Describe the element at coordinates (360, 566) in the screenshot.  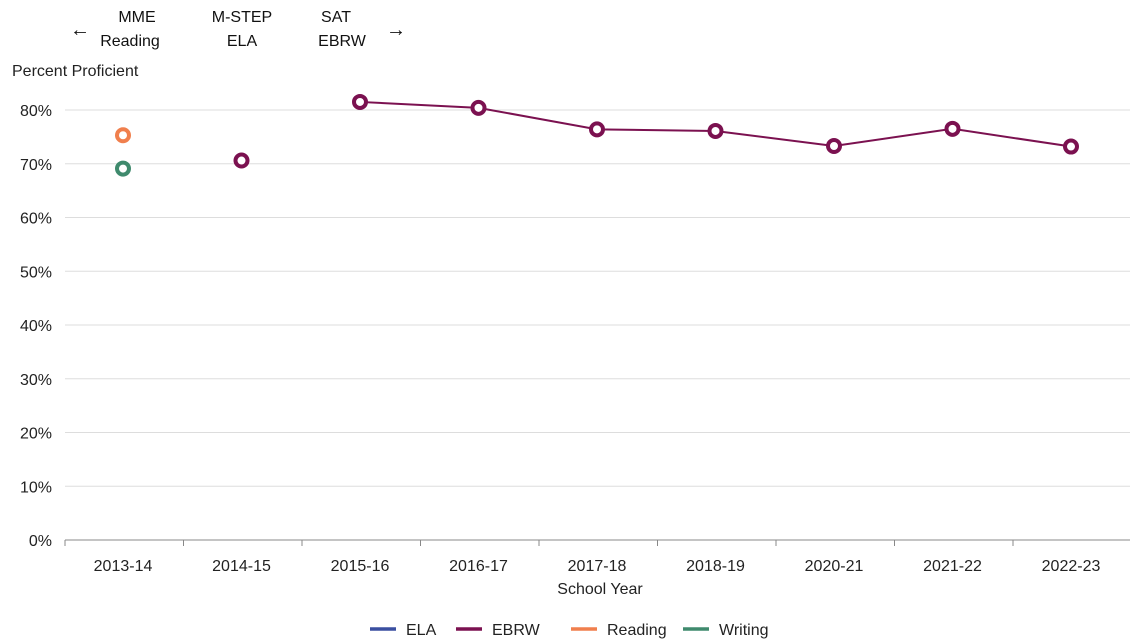
I see `x-tick-label: 2015-16` at that location.